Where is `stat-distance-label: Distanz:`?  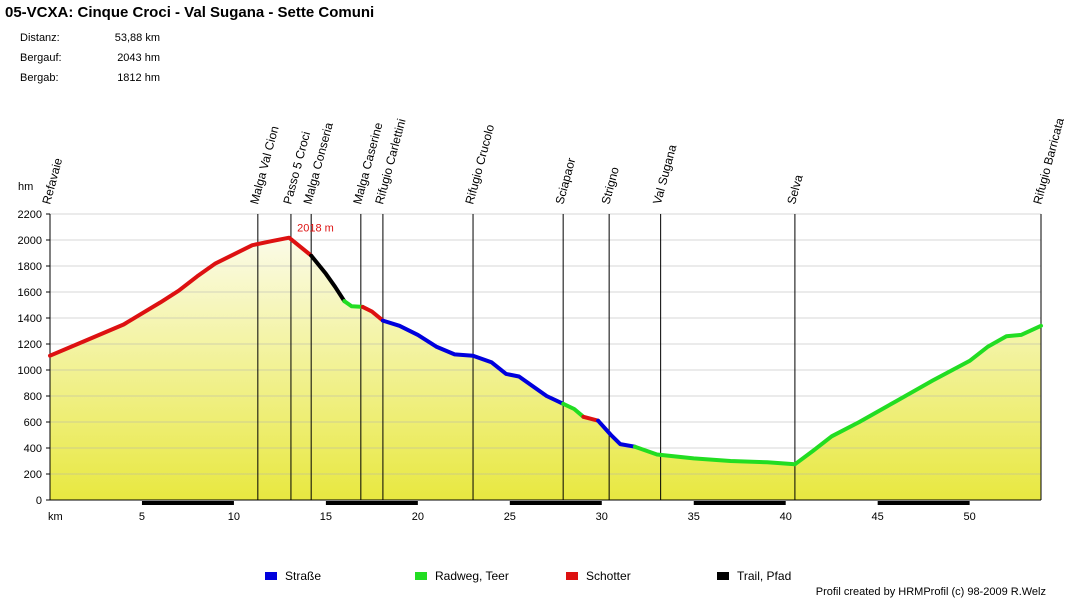 stat-distance-label: Distanz: is located at coordinates (40, 38).